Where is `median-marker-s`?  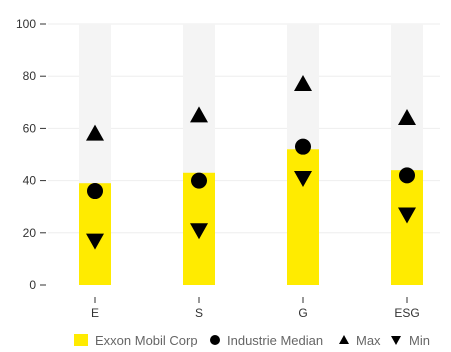 median-marker-s is located at coordinates (199, 180).